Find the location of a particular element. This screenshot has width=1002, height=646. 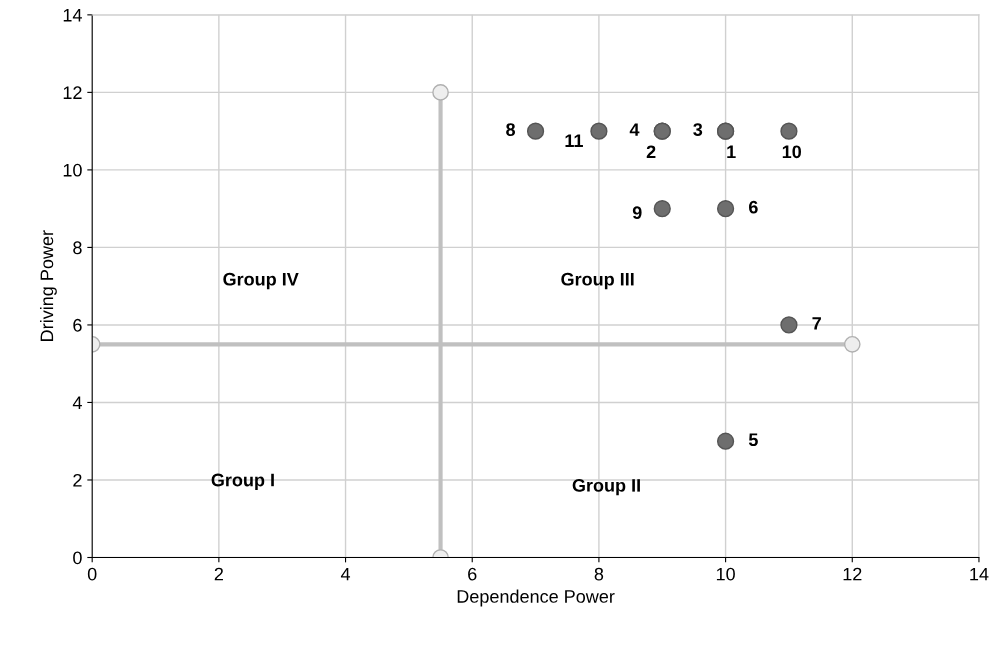

annotation: 8 is located at coordinates (511, 129).